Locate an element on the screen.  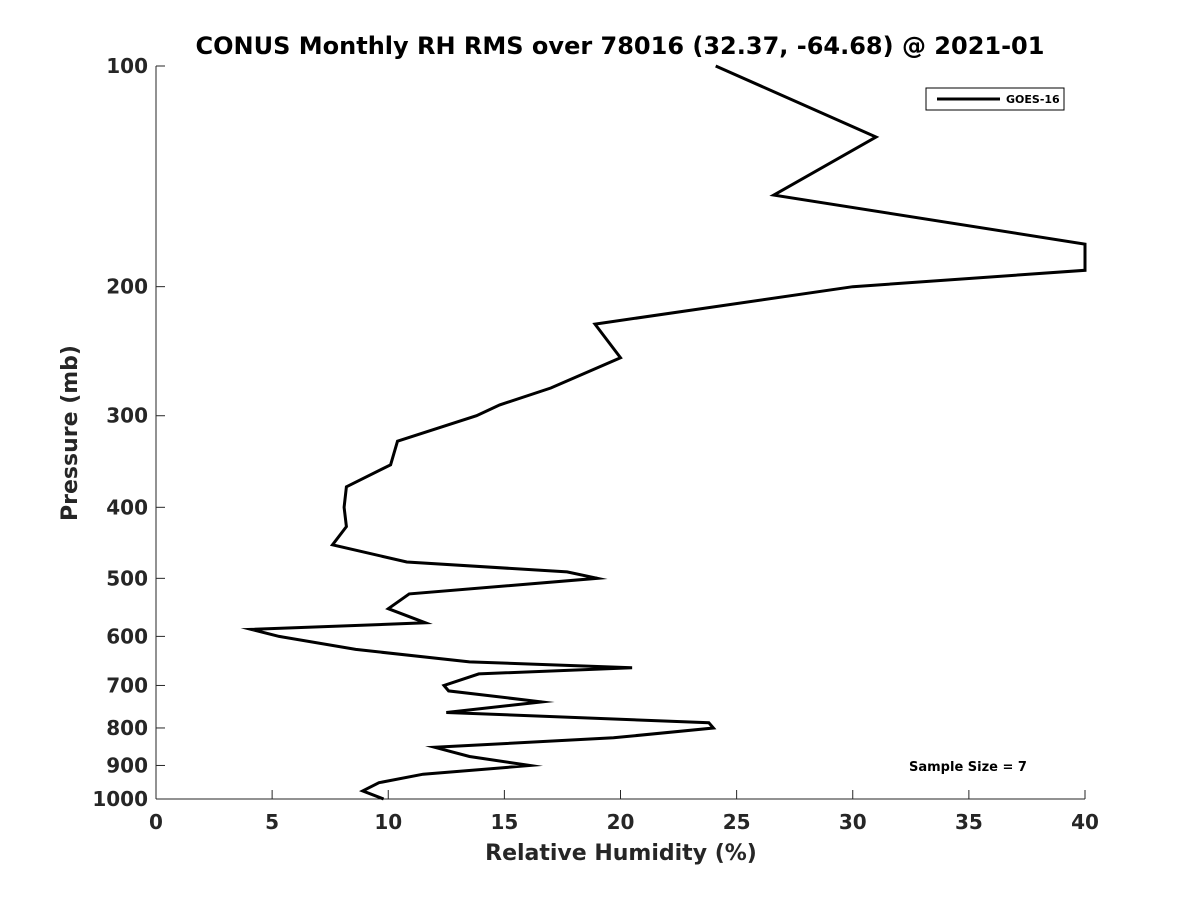
x-tick-label: 15 is located at coordinates (504, 822).